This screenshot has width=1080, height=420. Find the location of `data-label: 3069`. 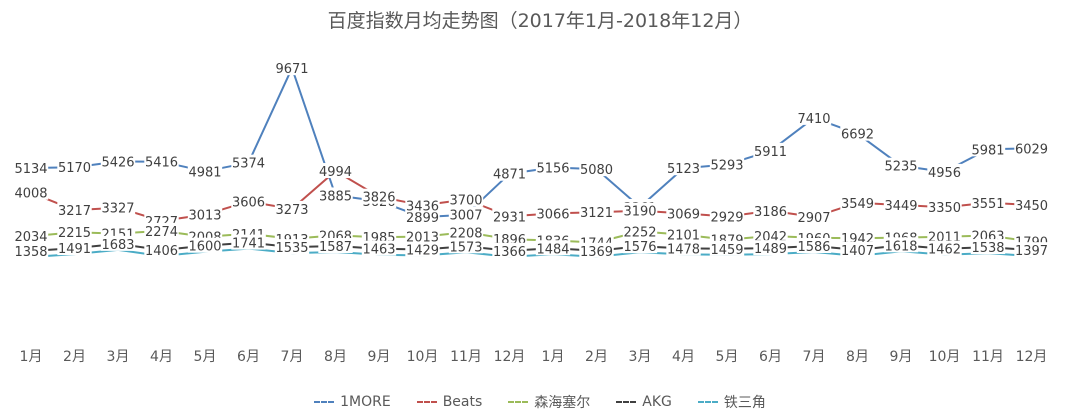

data-label: 3069 is located at coordinates (683, 214).